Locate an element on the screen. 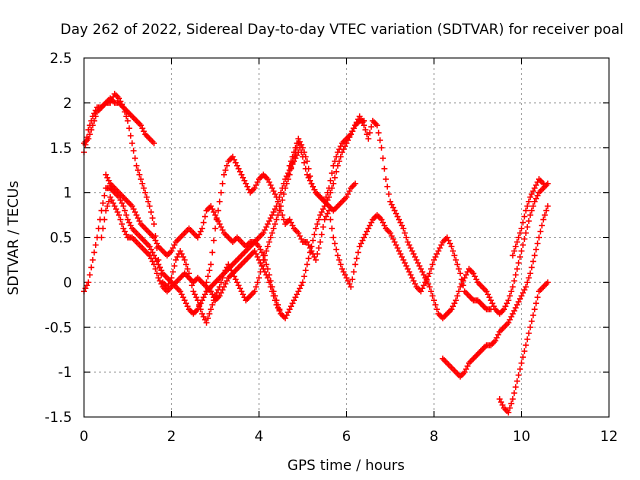 The width and height of the screenshot is (640, 480). x-tick-label: 2 is located at coordinates (171, 437).